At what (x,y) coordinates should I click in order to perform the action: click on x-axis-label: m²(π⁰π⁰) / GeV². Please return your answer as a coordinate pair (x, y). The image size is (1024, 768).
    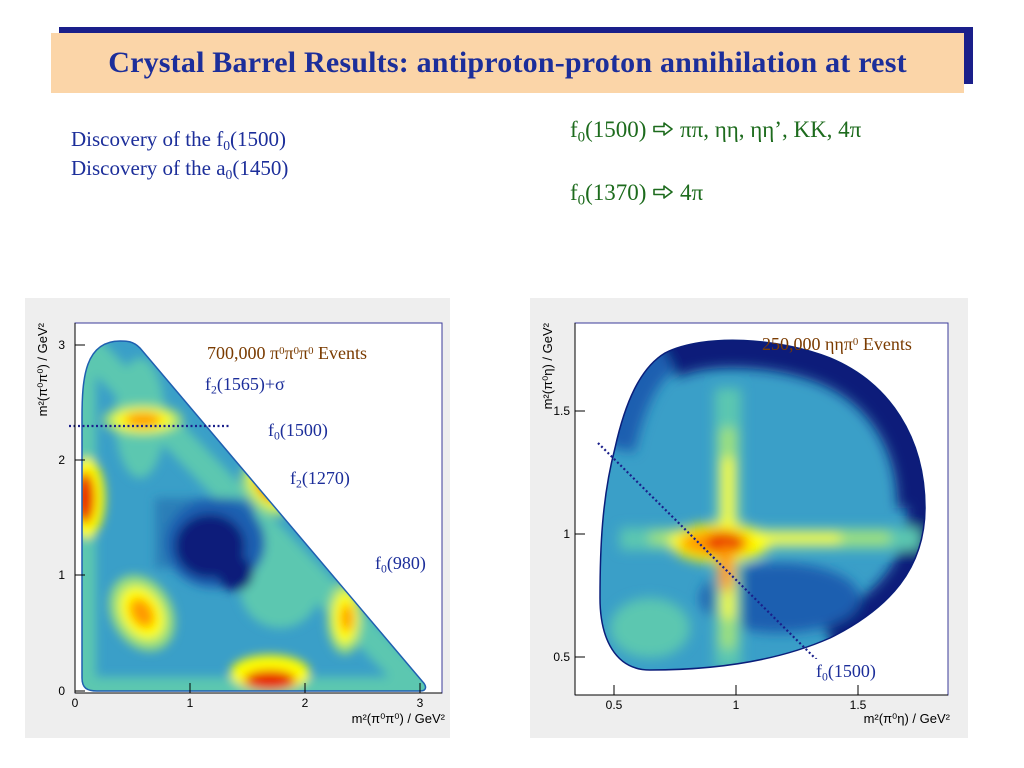
    Looking at the image, I should click on (399, 718).